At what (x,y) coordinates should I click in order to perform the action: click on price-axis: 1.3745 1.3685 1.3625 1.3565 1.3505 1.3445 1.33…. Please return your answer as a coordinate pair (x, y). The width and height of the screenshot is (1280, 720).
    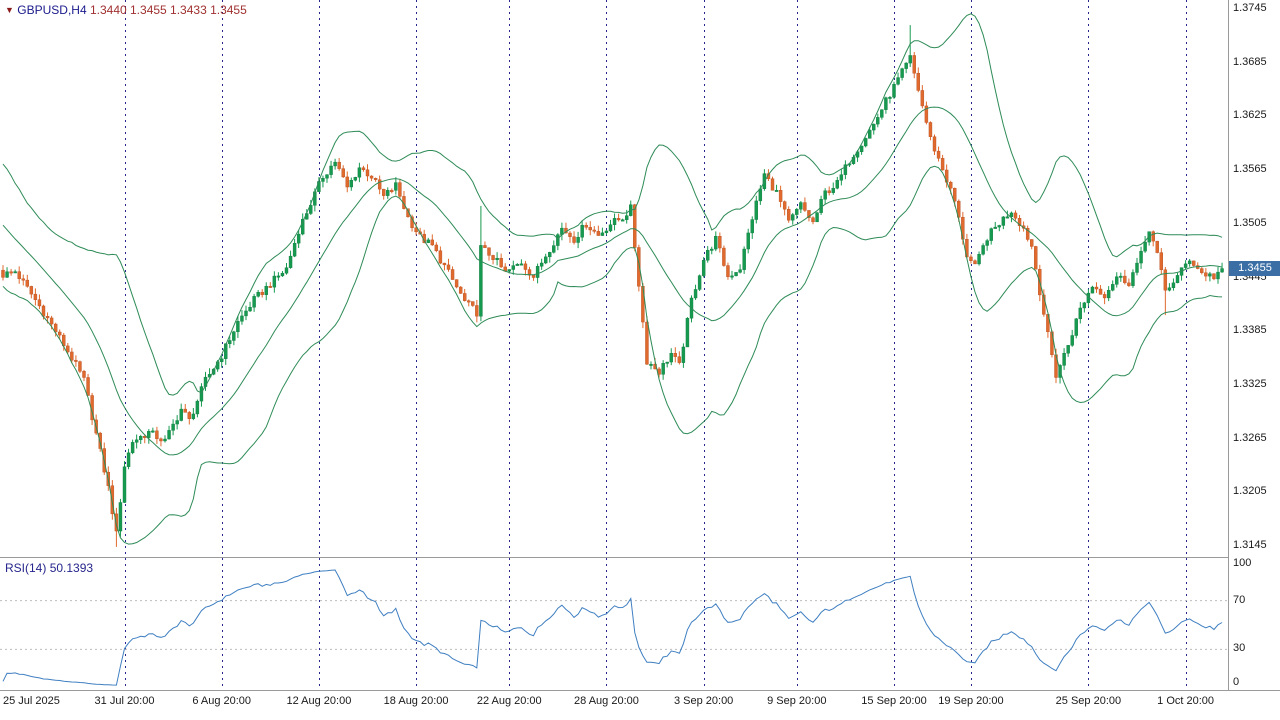
    Looking at the image, I should click on (1254, 345).